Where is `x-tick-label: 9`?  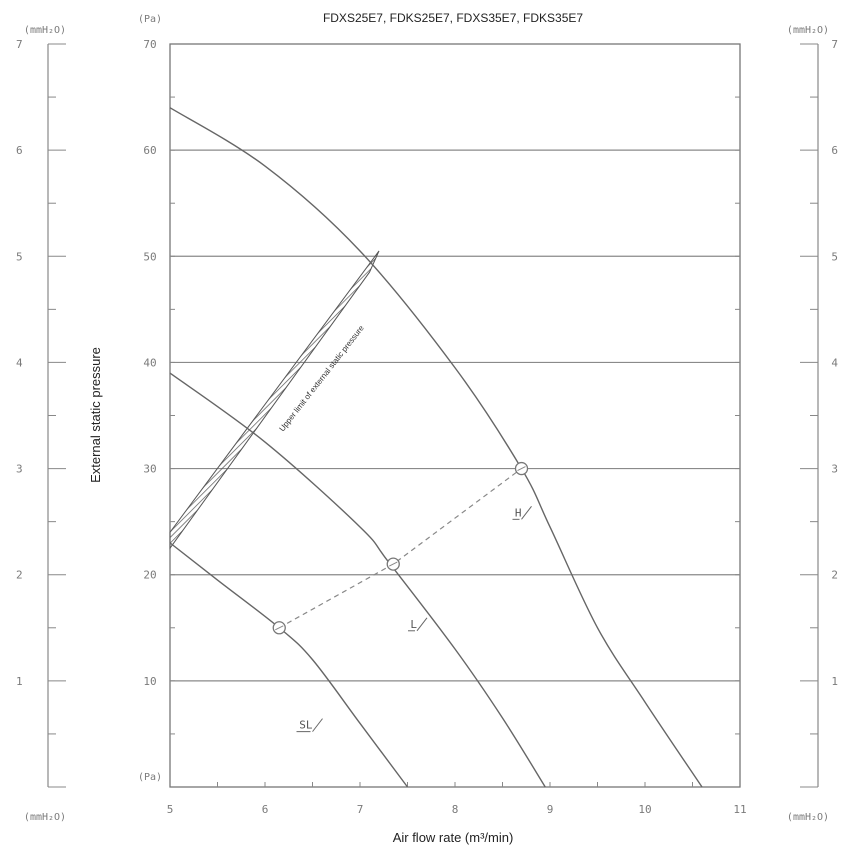
x-tick-label: 9 is located at coordinates (550, 809).